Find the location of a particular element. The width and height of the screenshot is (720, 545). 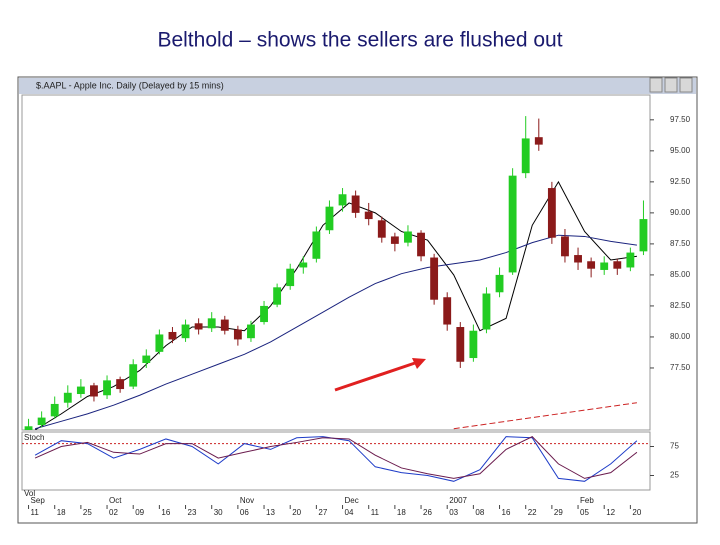

y-tick-label: 97.50 is located at coordinates (680, 119).